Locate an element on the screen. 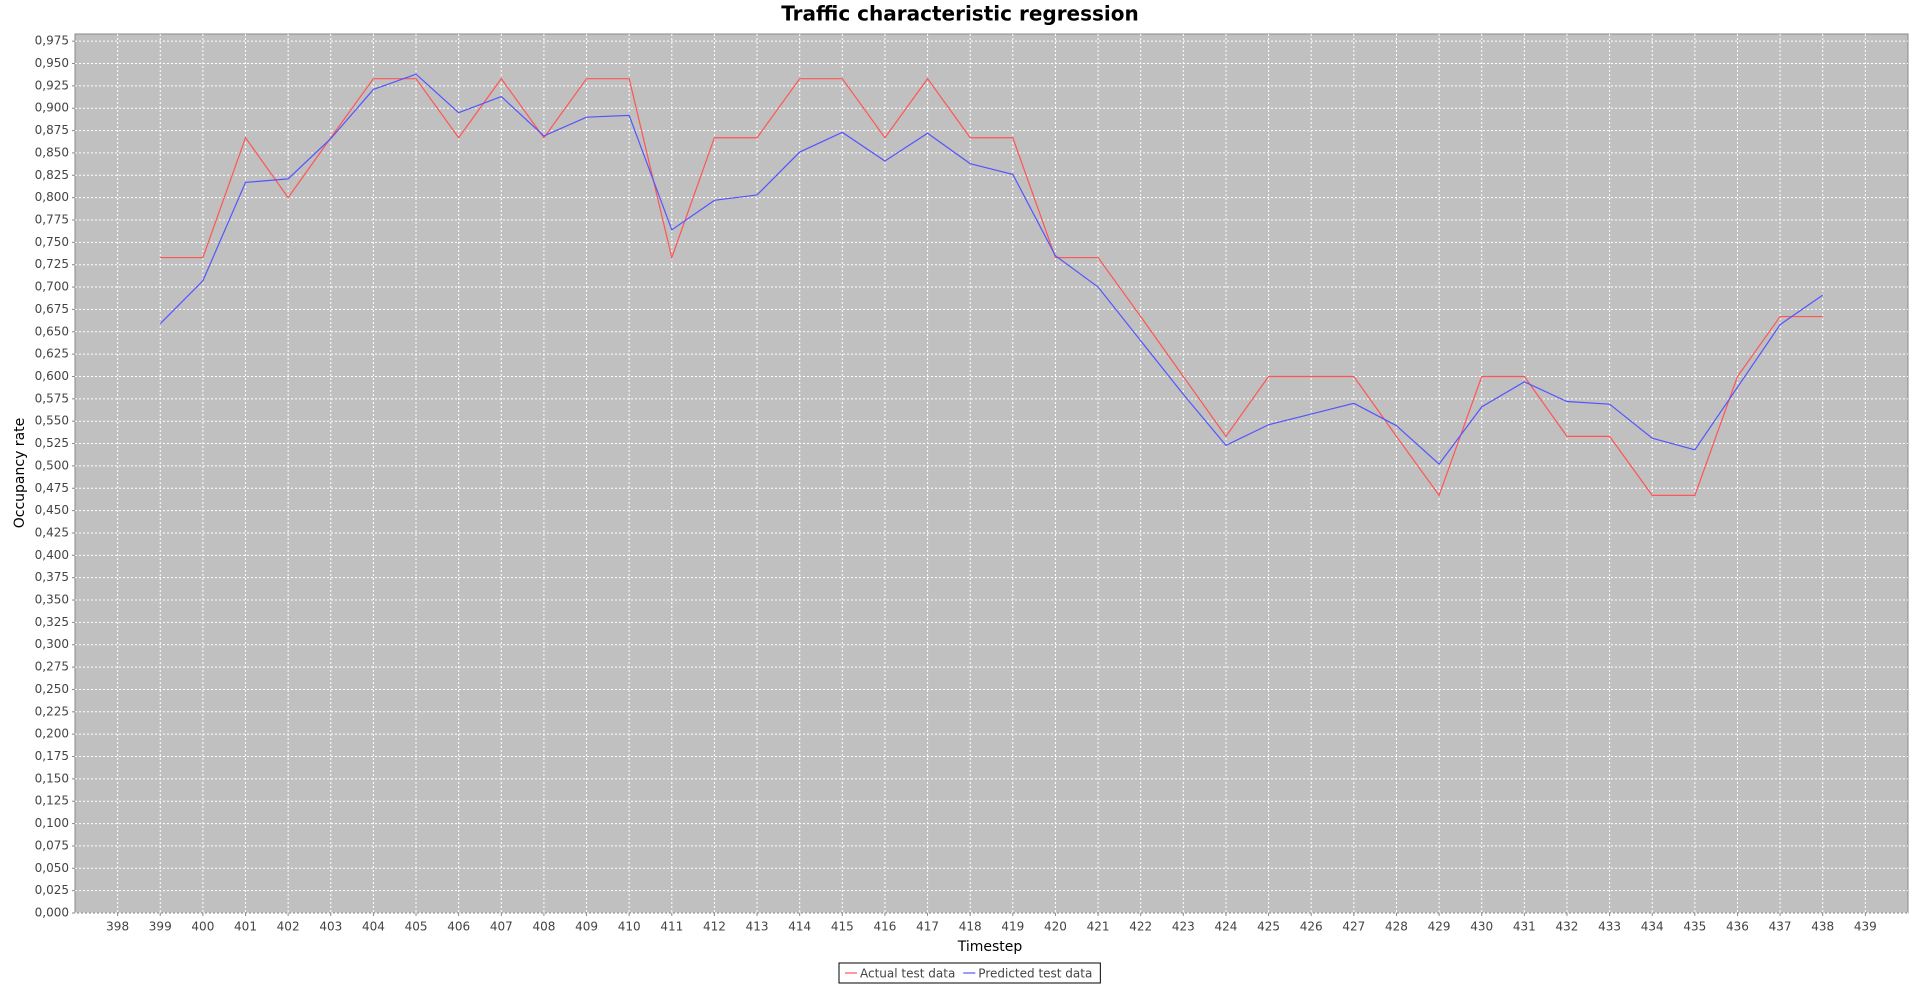 This screenshot has height=986, width=1920. x-tick-label: 419 is located at coordinates (1012, 927).